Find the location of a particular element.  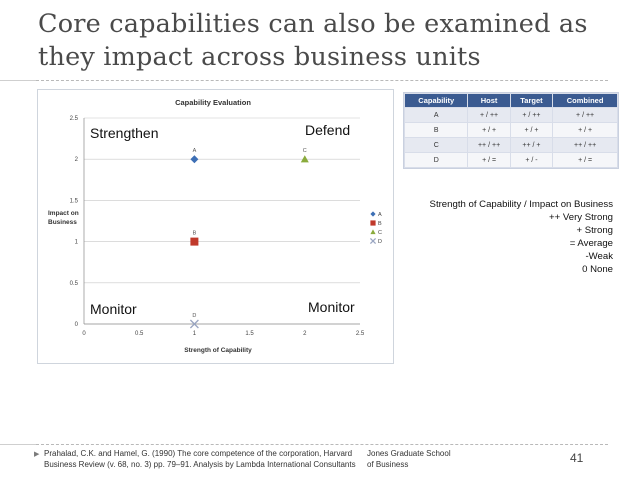

chart-title: Capability Evaluation is located at coordinates (213, 102).